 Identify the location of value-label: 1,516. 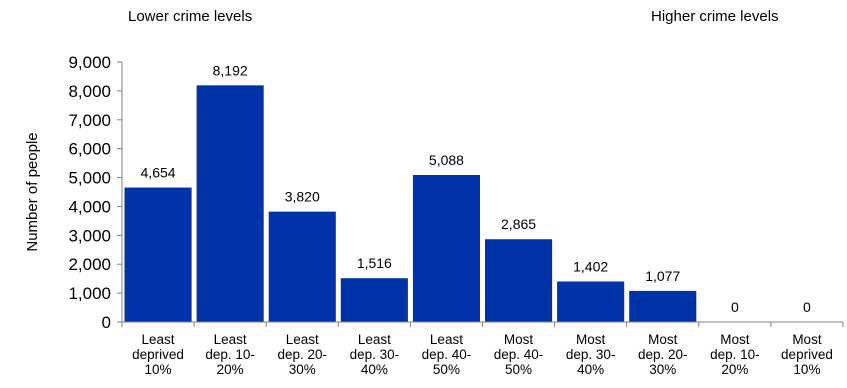
(374, 263).